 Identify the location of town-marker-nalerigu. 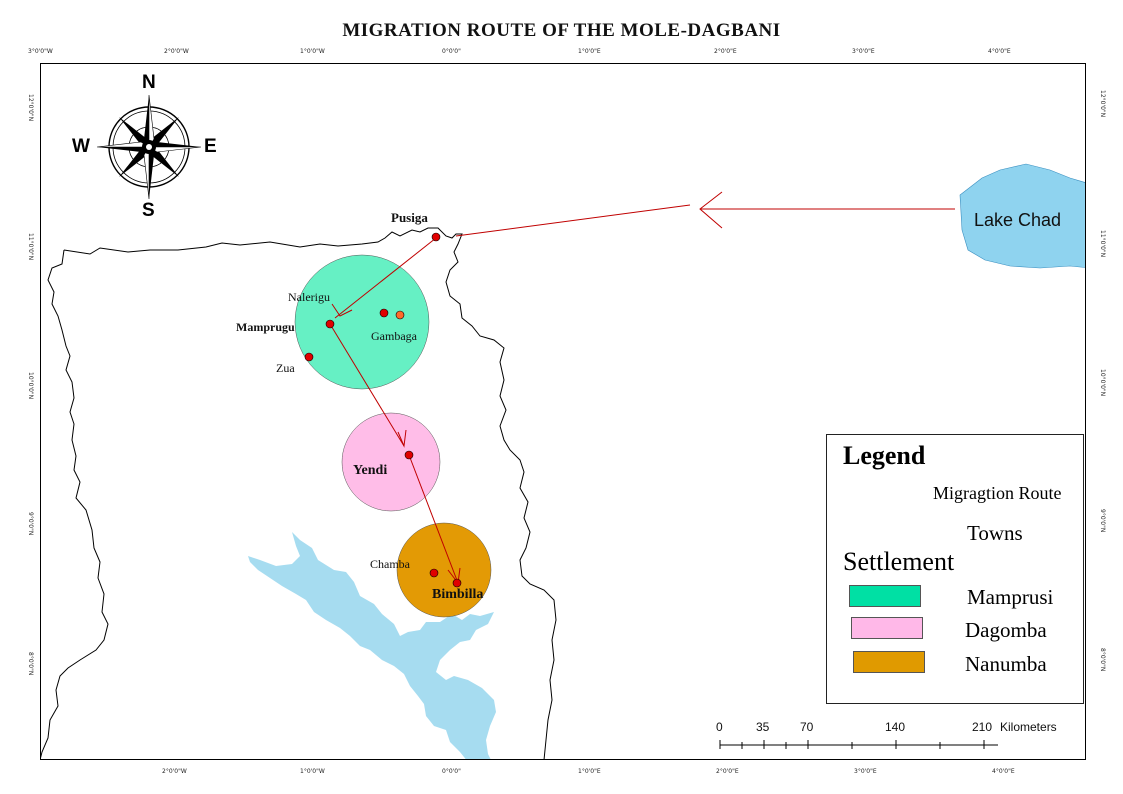
(384, 313).